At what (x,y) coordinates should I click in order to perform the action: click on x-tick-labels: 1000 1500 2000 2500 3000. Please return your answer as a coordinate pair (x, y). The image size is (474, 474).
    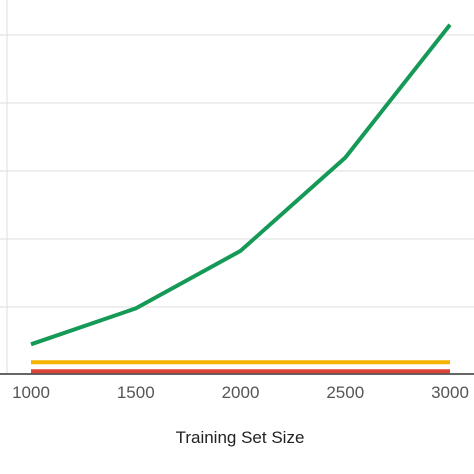
    Looking at the image, I should click on (240, 392).